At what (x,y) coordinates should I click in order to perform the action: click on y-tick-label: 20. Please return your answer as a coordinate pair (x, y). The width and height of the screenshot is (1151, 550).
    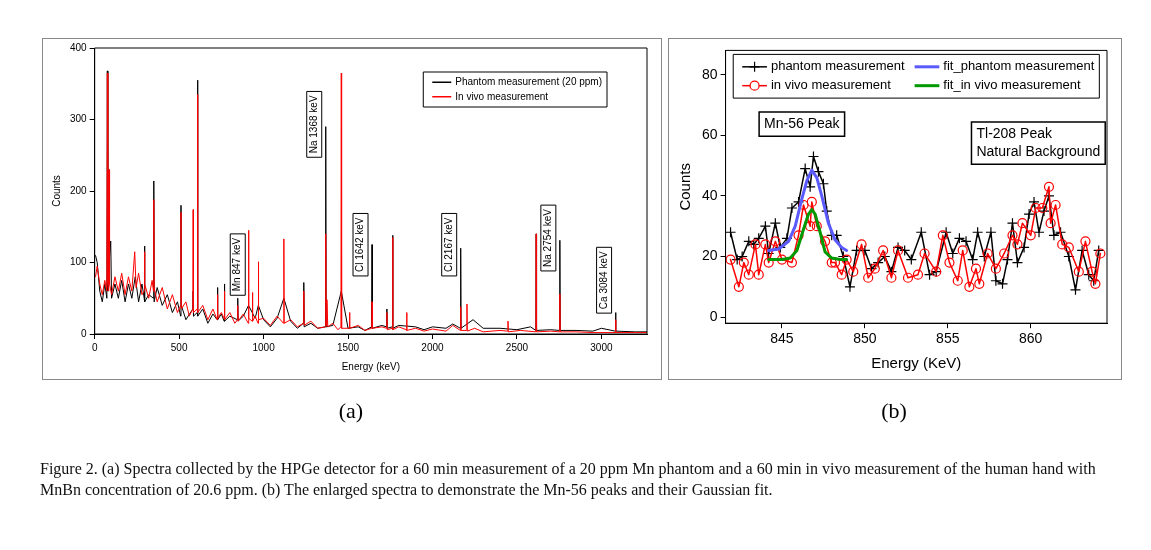
    Looking at the image, I should click on (709, 255).